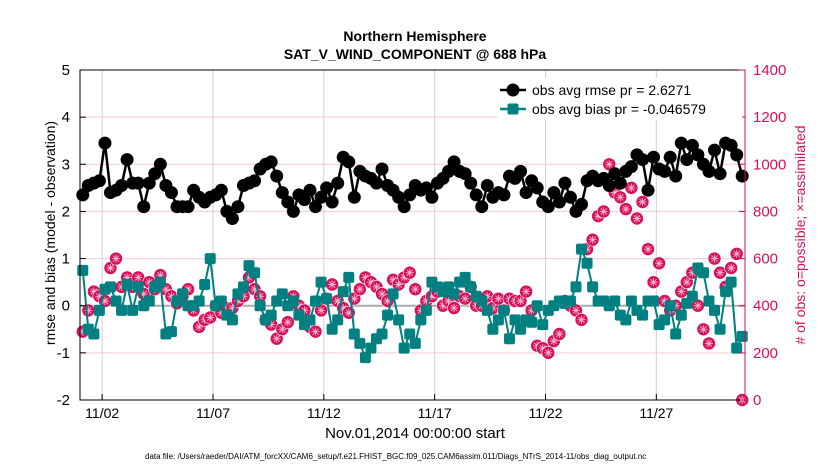 Image resolution: width=830 pixels, height=470 pixels. I want to click on legend-label-bias: obs avg bias pr = -0.046579, so click(619, 109).